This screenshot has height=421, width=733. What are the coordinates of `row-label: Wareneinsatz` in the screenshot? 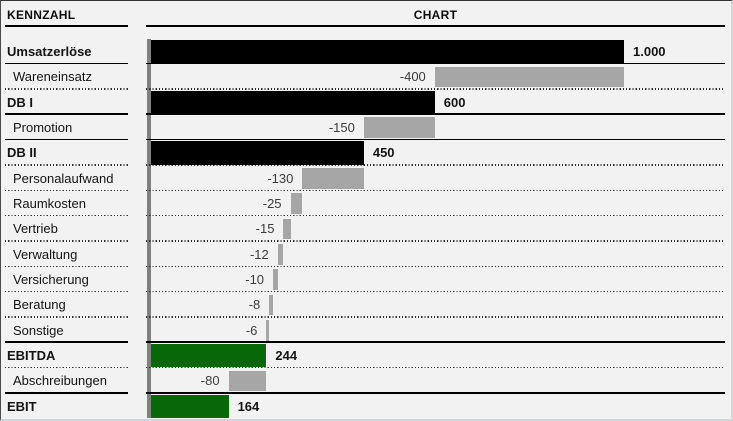 It's located at (52, 77).